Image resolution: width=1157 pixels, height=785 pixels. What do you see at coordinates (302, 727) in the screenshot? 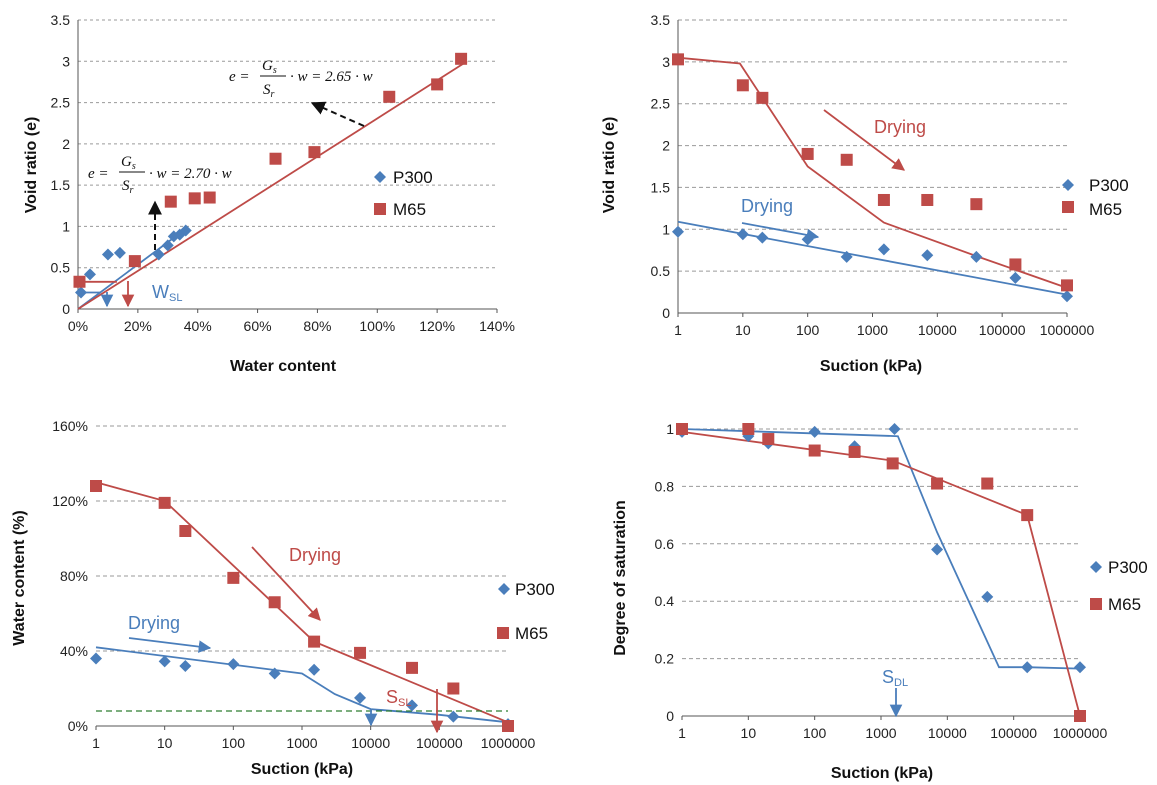
I see `axes` at bounding box center [302, 727].